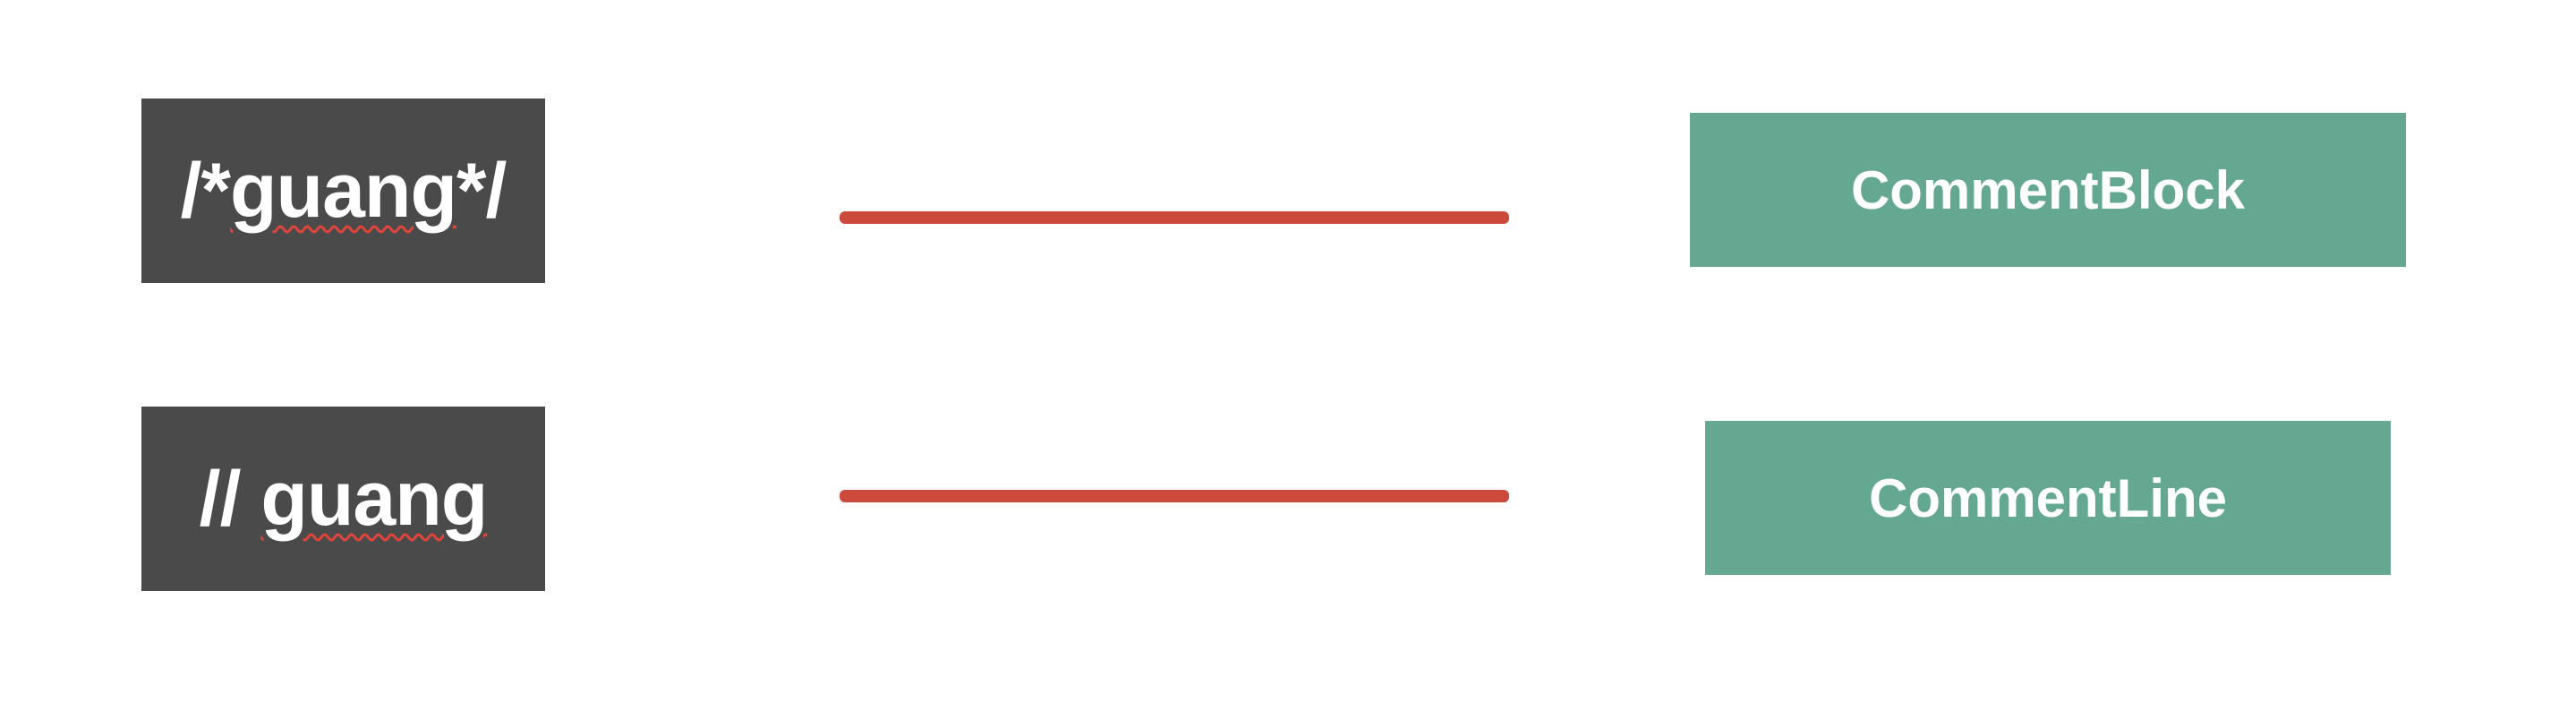 Image resolution: width=2576 pixels, height=720 pixels. What do you see at coordinates (205, 190) in the screenshot?
I see `code-prefix: /*` at bounding box center [205, 190].